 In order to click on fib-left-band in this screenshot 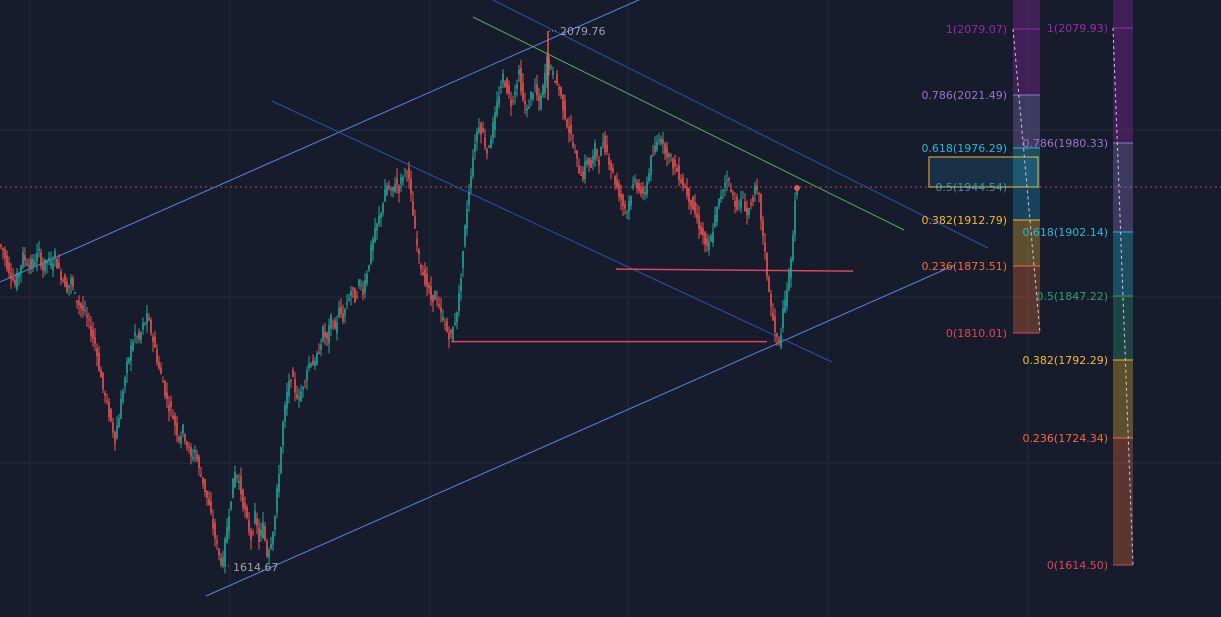, I will do `click(1026, 299)`.